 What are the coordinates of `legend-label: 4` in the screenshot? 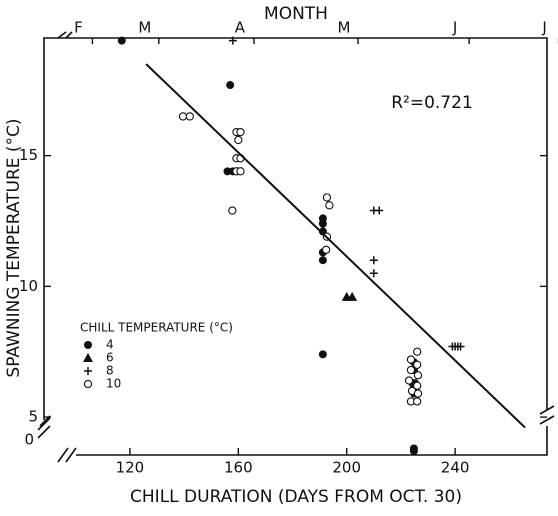 It's located at (110, 345).